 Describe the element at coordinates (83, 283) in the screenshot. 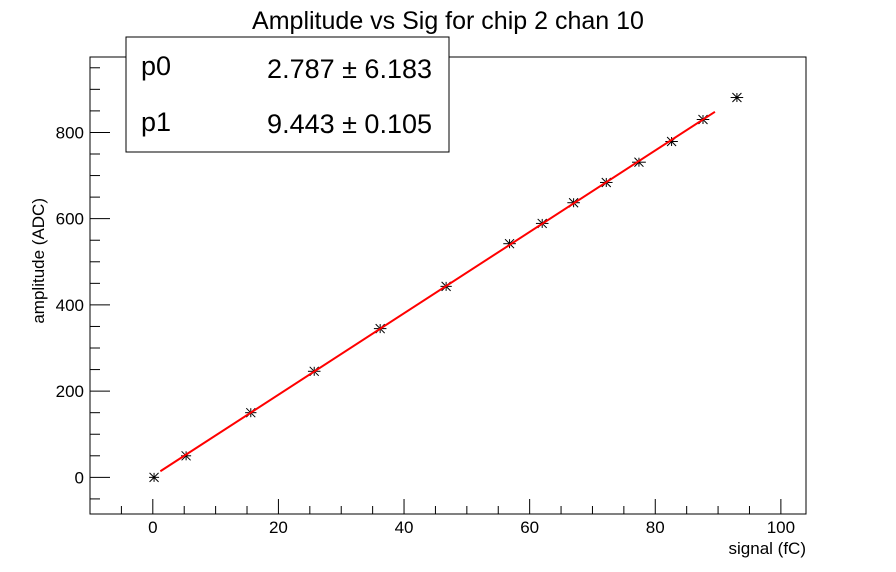

I see `y-axis: 0 200 400 600 800` at that location.